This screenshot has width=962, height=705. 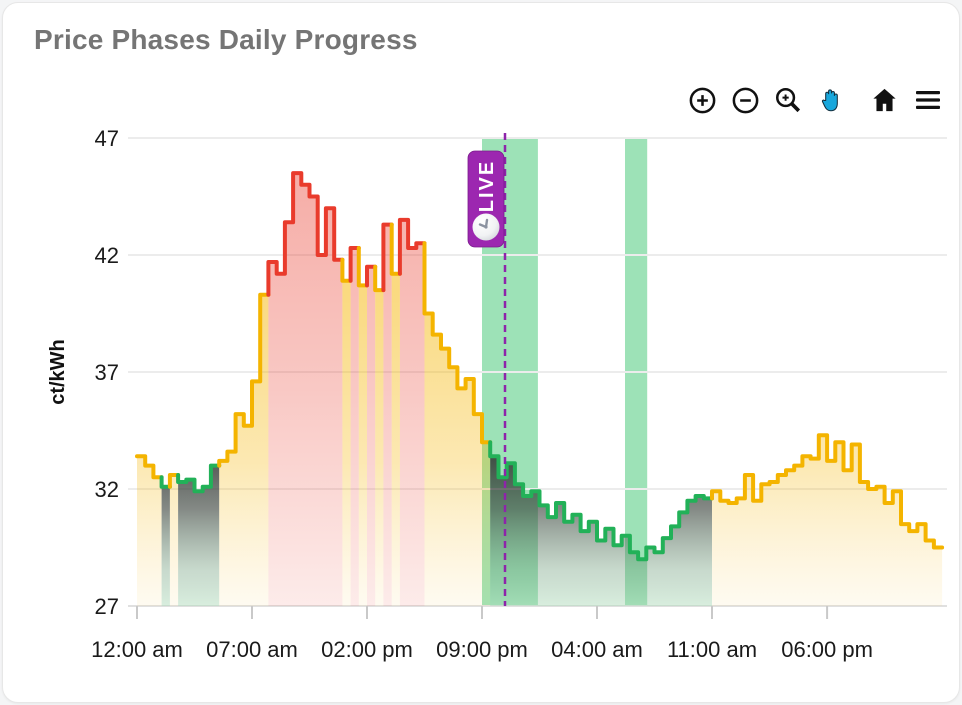 I want to click on home-icon, so click(x=884, y=100).